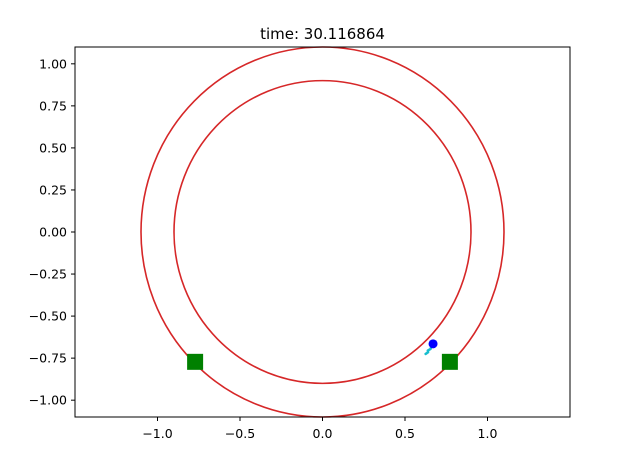 The image size is (630, 472). I want to click on green-square-marker-right, so click(449, 361).